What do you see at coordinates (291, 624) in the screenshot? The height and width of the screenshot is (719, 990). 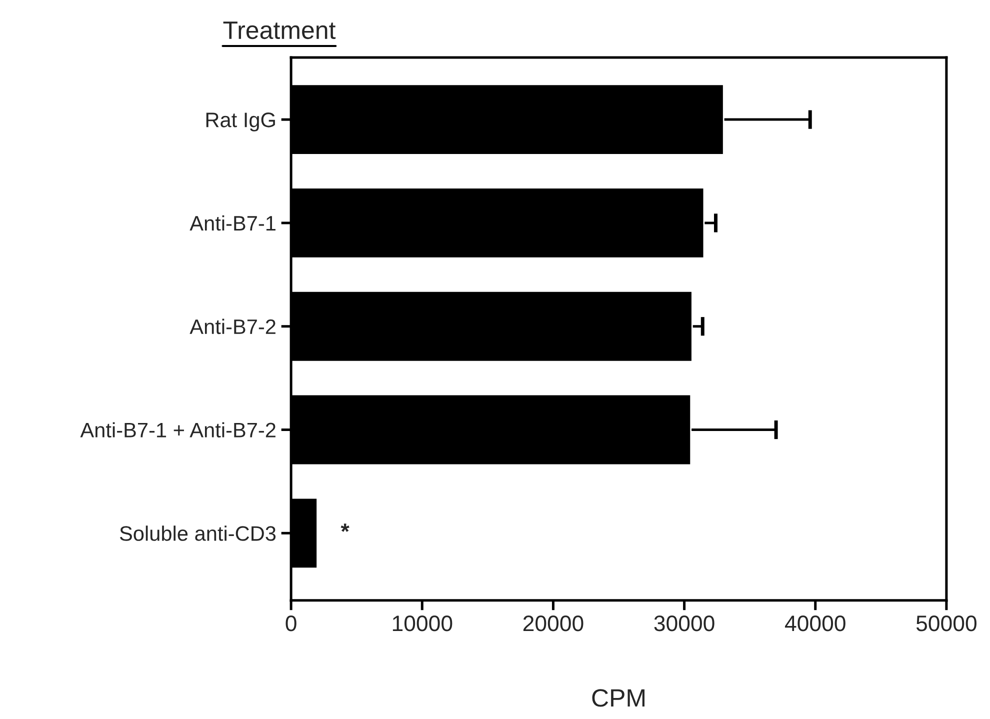 I see `x-tick-label: 0` at bounding box center [291, 624].